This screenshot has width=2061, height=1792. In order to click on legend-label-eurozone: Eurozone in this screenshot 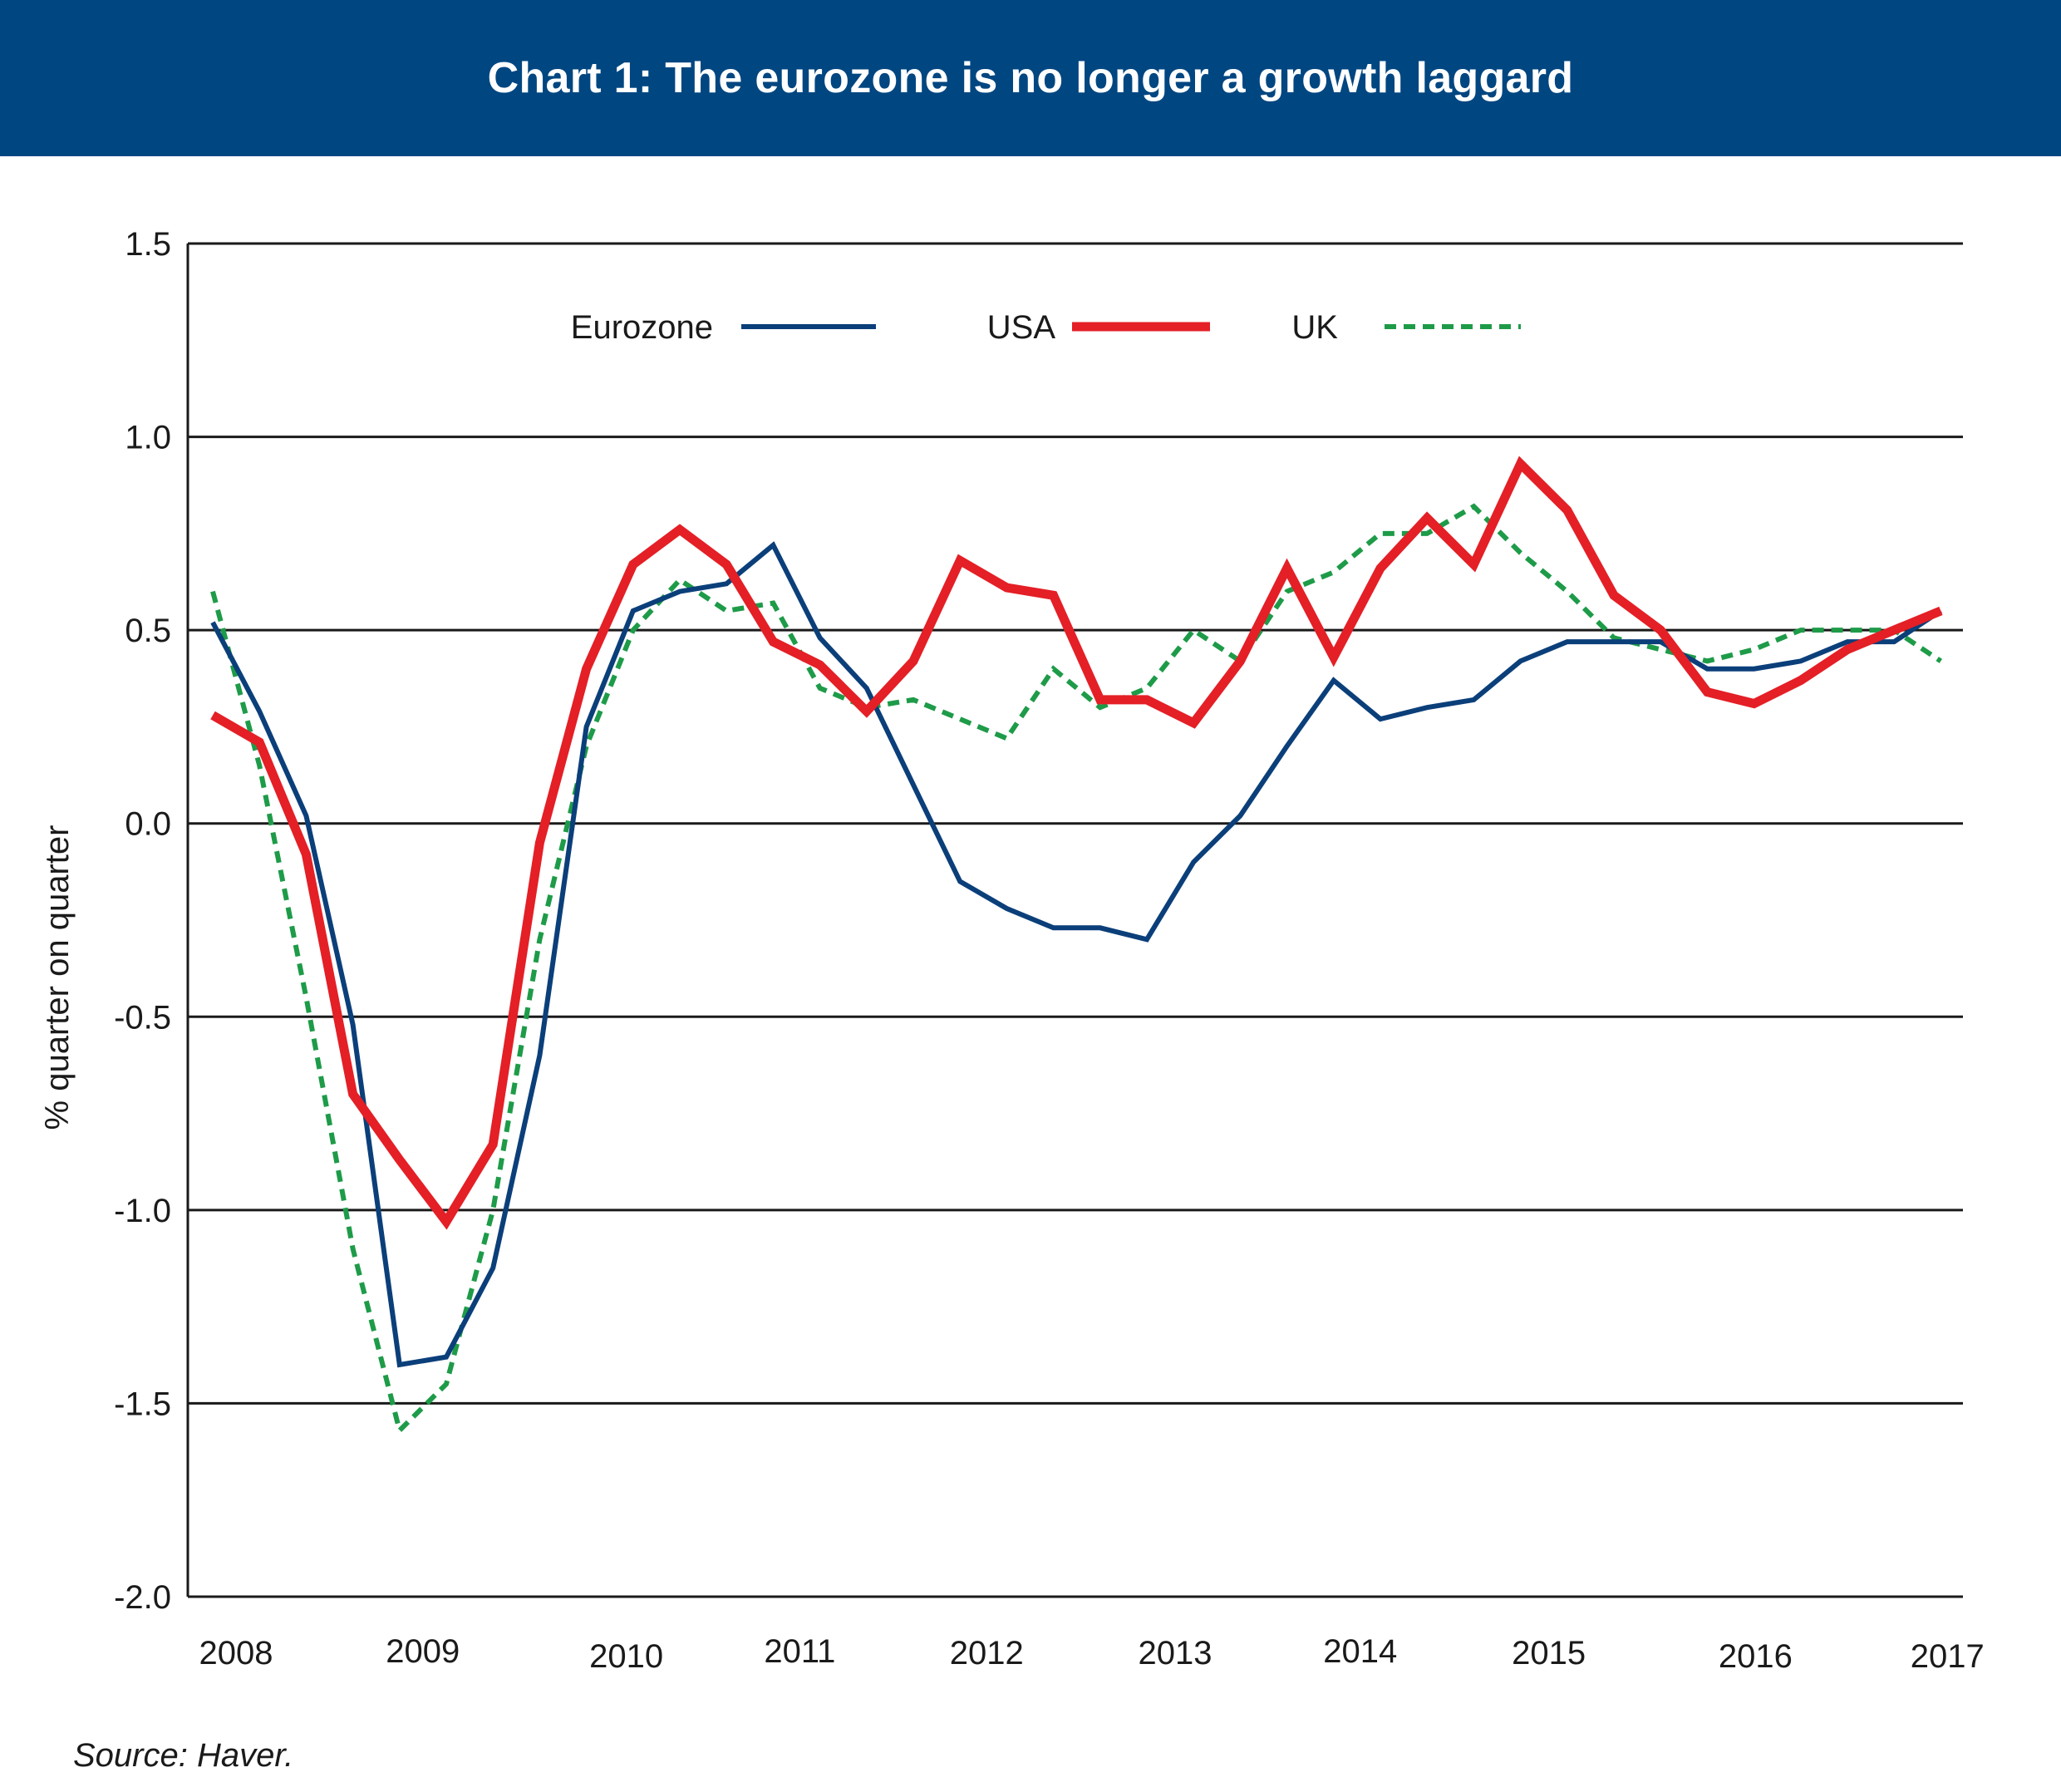, I will do `click(642, 327)`.